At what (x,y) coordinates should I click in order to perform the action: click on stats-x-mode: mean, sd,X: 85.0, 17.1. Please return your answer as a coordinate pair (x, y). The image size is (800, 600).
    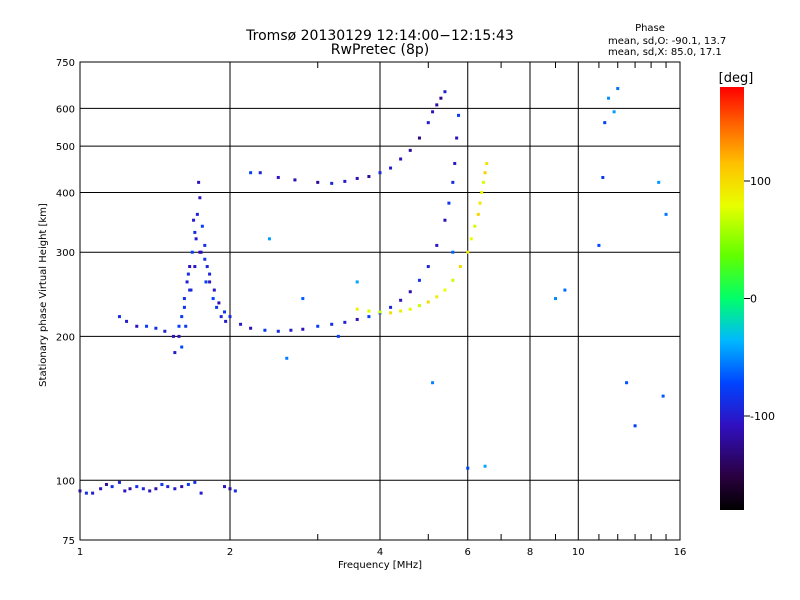
    Looking at the image, I should click on (665, 52).